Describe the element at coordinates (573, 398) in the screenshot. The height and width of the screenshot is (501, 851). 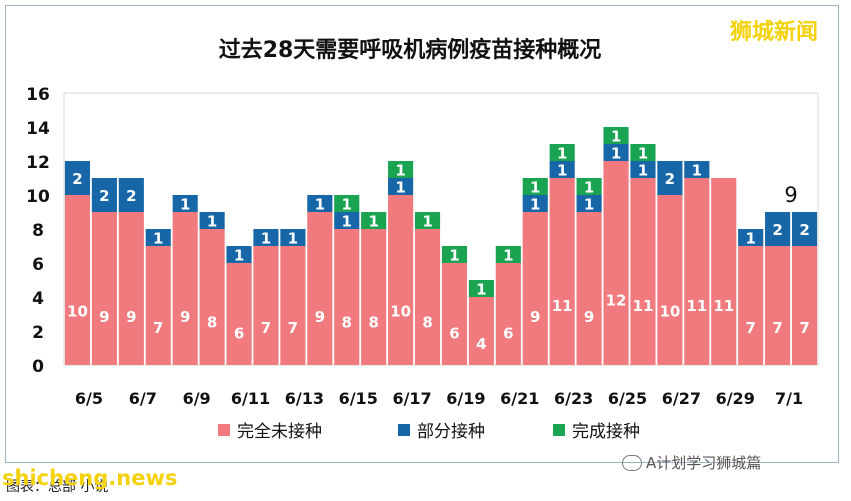
I see `x-tick-label: 6/23` at that location.